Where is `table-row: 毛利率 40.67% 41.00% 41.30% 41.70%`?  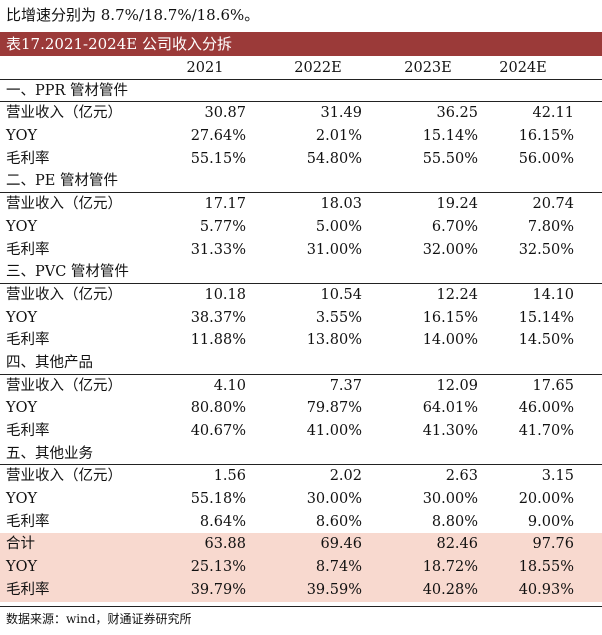 table-row: 毛利率 40.67% 41.00% 41.30% 41.70% is located at coordinates (301, 431).